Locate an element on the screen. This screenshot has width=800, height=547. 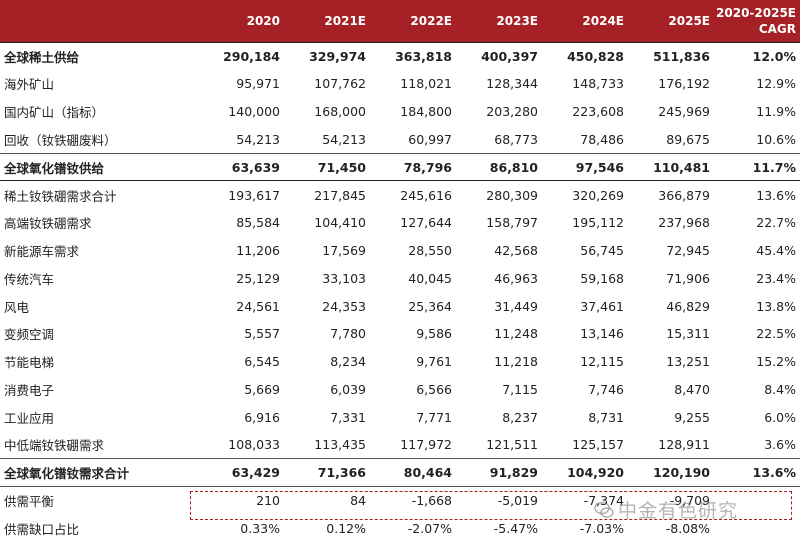
table-cell: -5,019 is located at coordinates (501, 500).